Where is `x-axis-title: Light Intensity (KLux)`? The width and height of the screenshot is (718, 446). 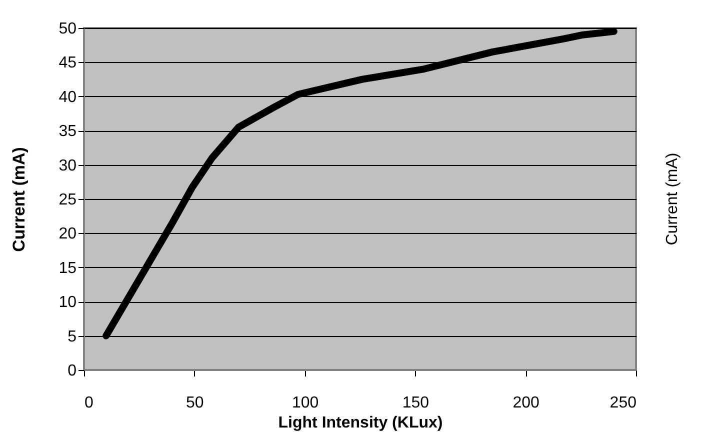 x-axis-title: Light Intensity (KLux) is located at coordinates (360, 423).